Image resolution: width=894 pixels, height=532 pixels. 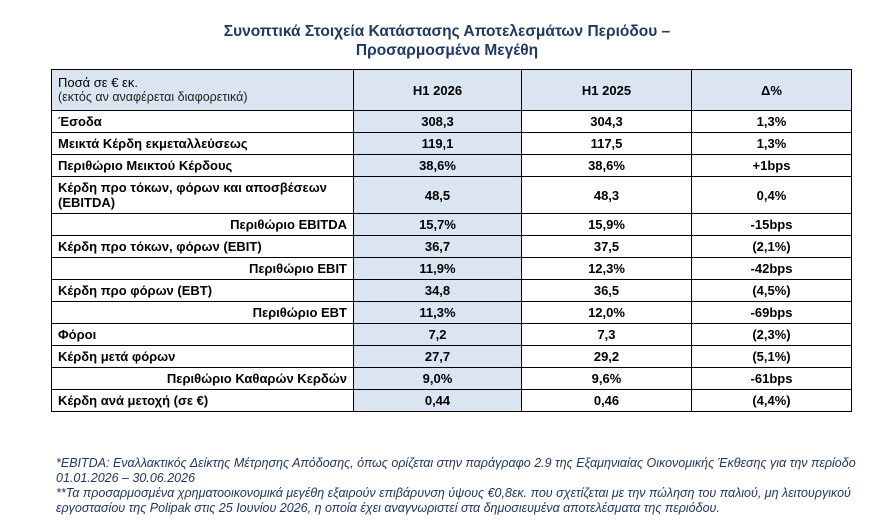 What do you see at coordinates (437, 121) in the screenshot?
I see `row-h1-2026: 308,3` at bounding box center [437, 121].